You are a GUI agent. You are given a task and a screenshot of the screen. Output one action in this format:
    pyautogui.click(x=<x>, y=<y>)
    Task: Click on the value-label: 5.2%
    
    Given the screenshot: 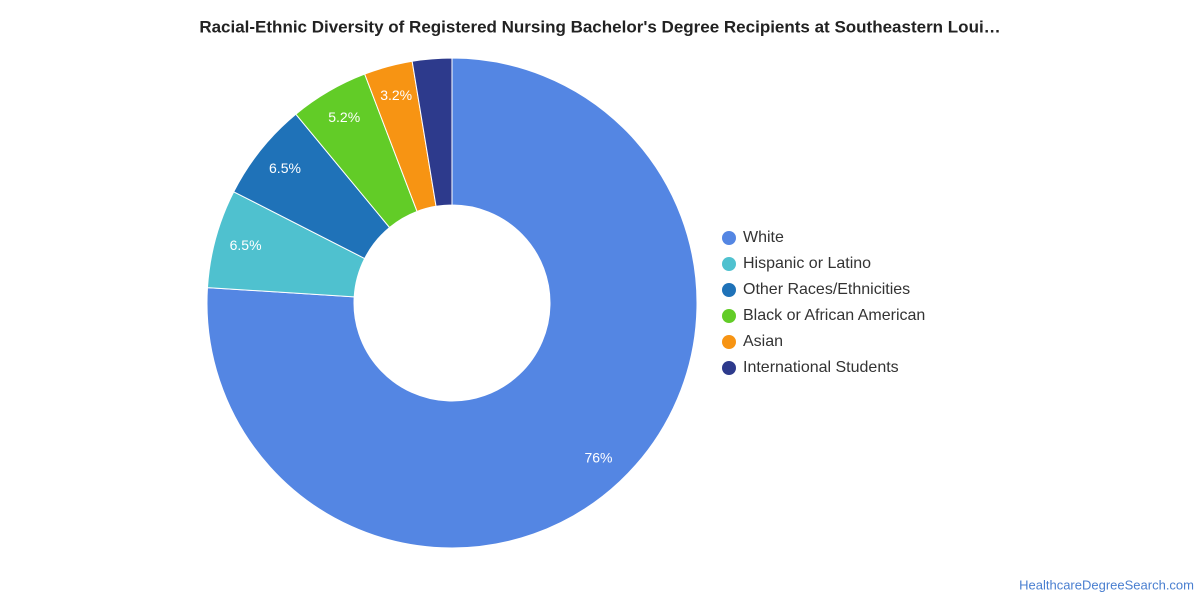 What is the action you would take?
    pyautogui.click(x=344, y=117)
    